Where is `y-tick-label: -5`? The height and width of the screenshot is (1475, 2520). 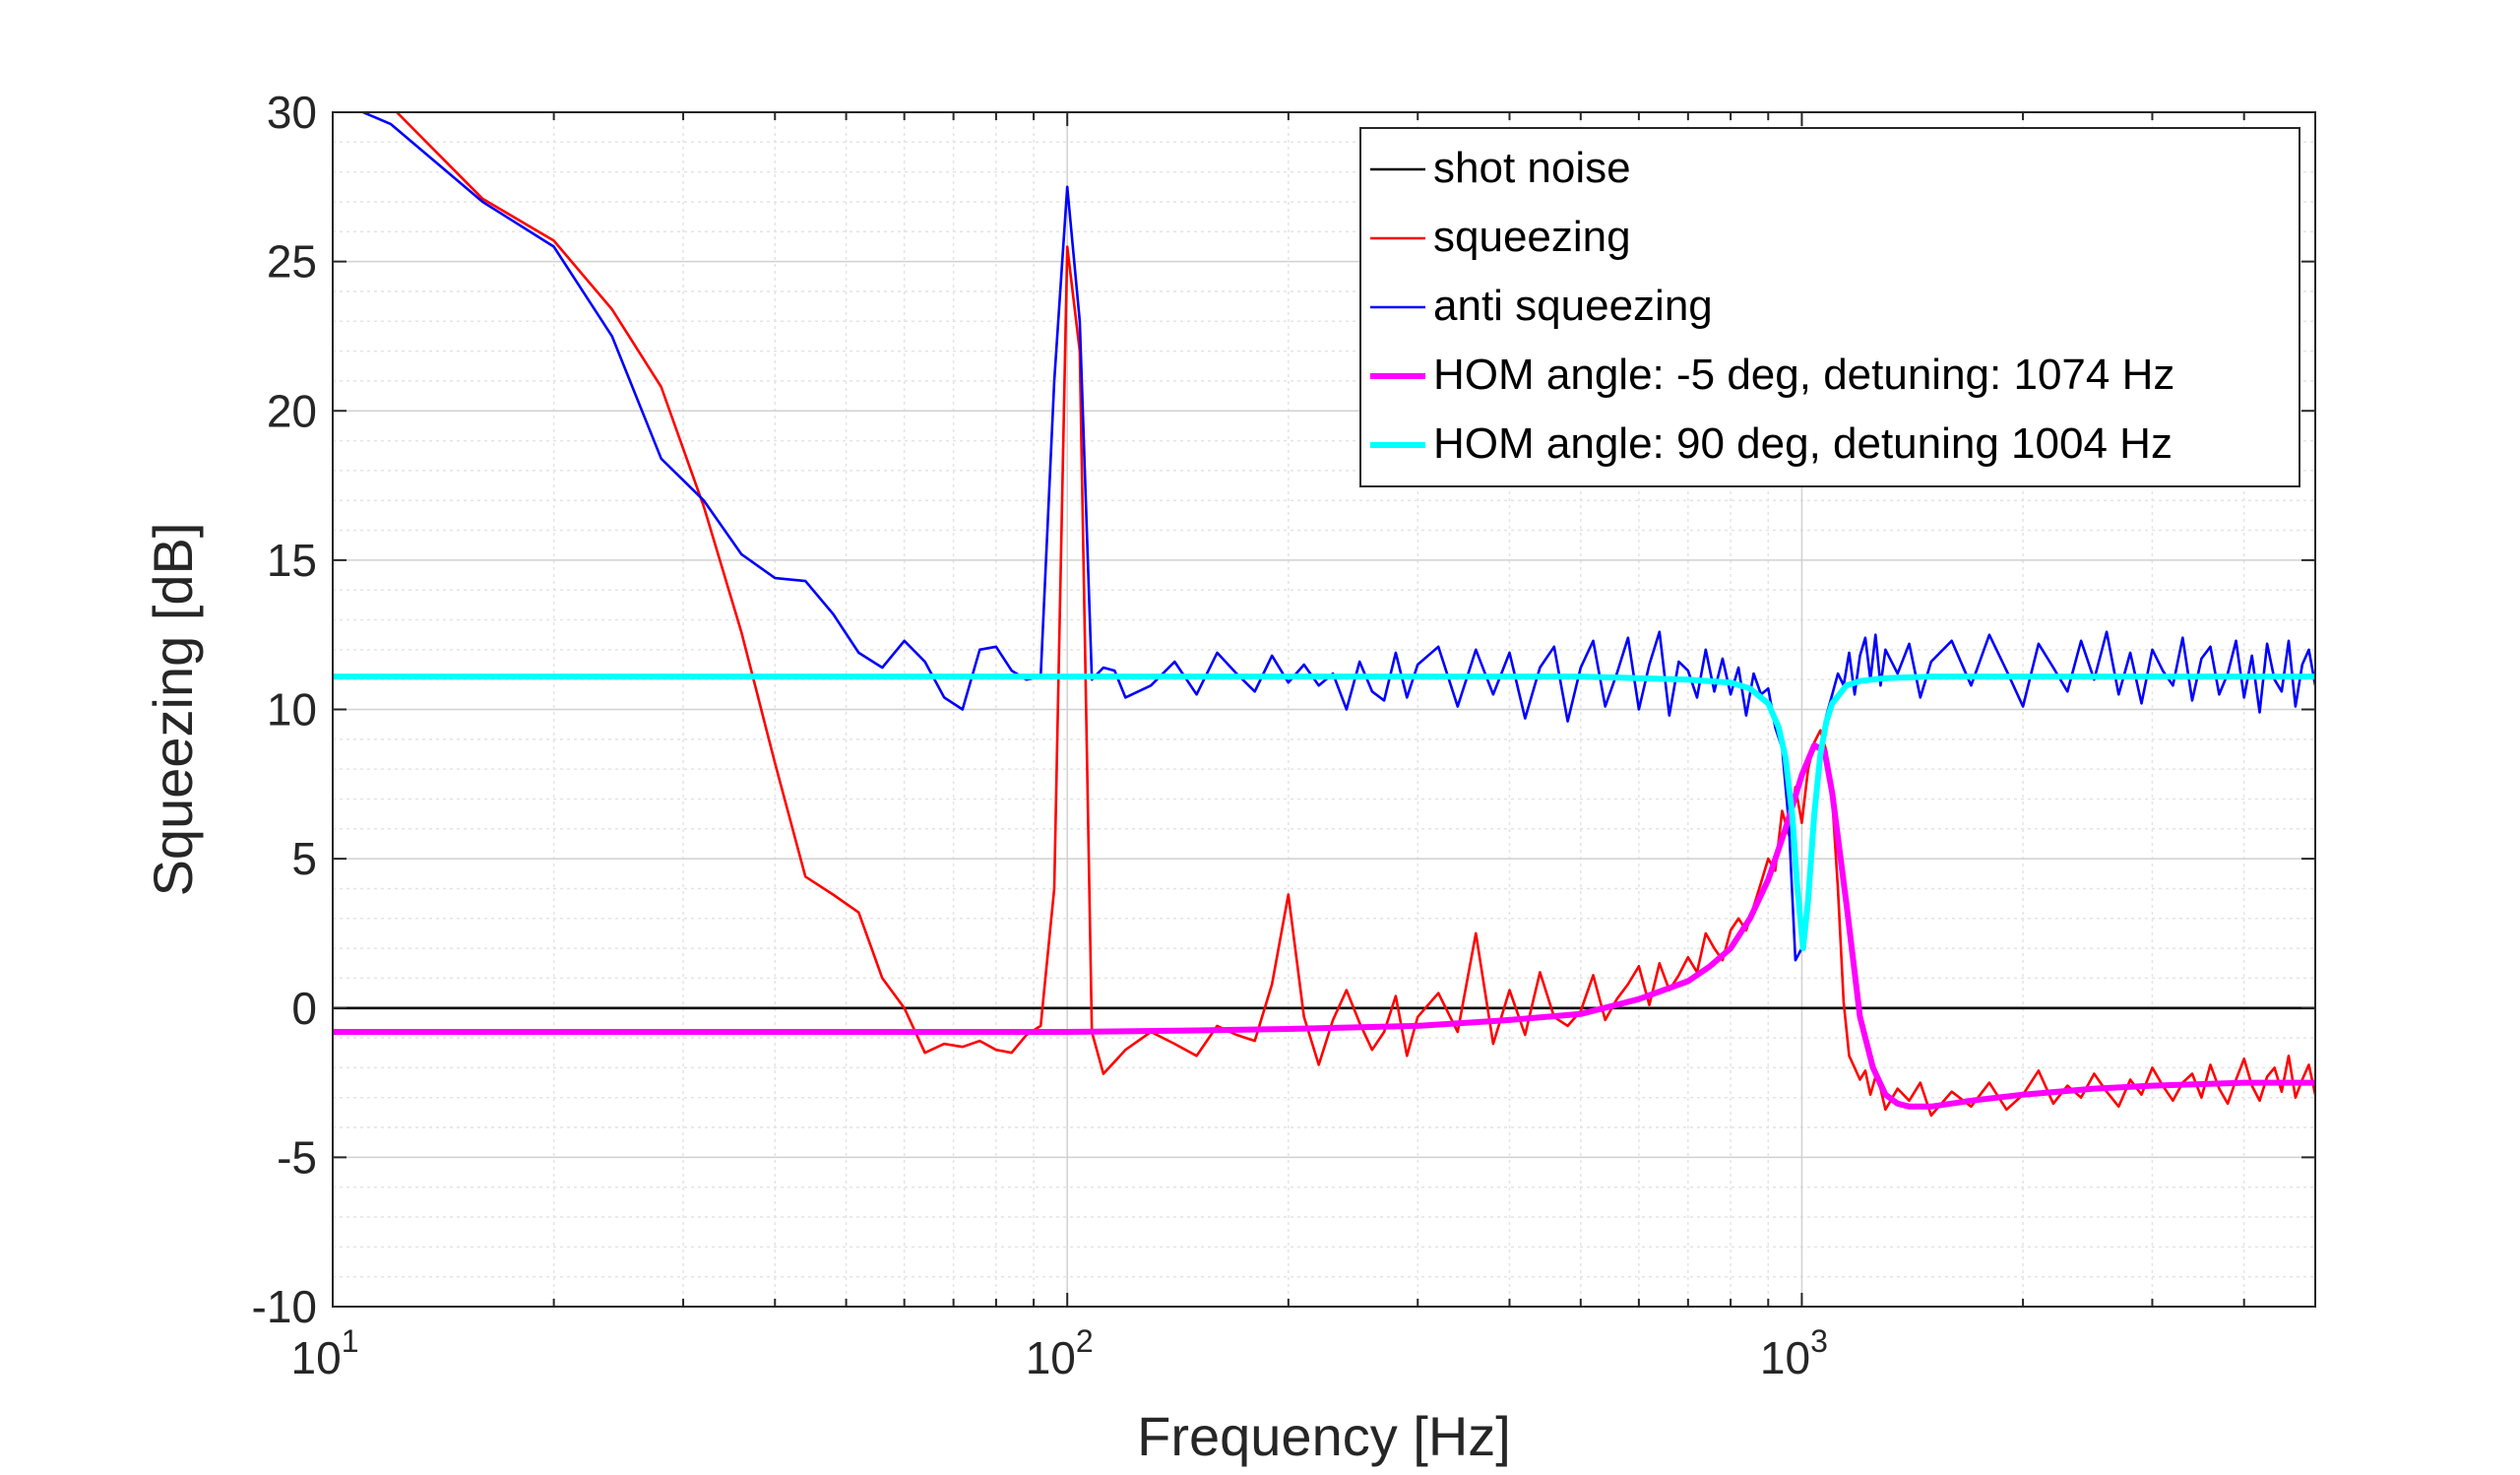 y-tick-label: -5 is located at coordinates (297, 1157).